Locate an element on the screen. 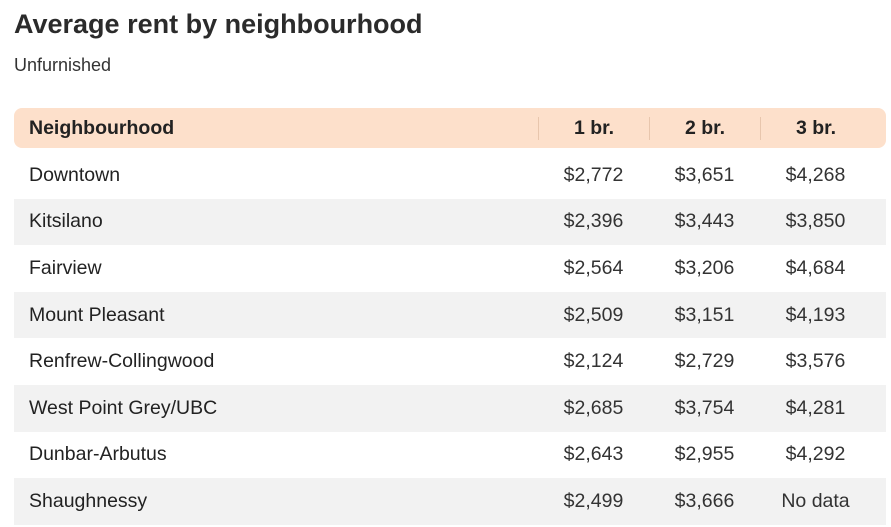  cell-neighbourhood: Dunbar-Arbutus is located at coordinates (98, 454).